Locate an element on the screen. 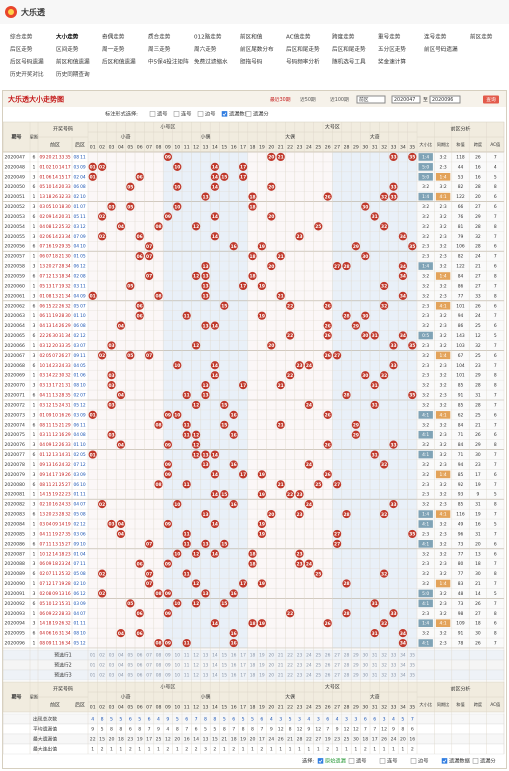 This screenshot has height=771, width=509. select-box is located at coordinates (371, 99).